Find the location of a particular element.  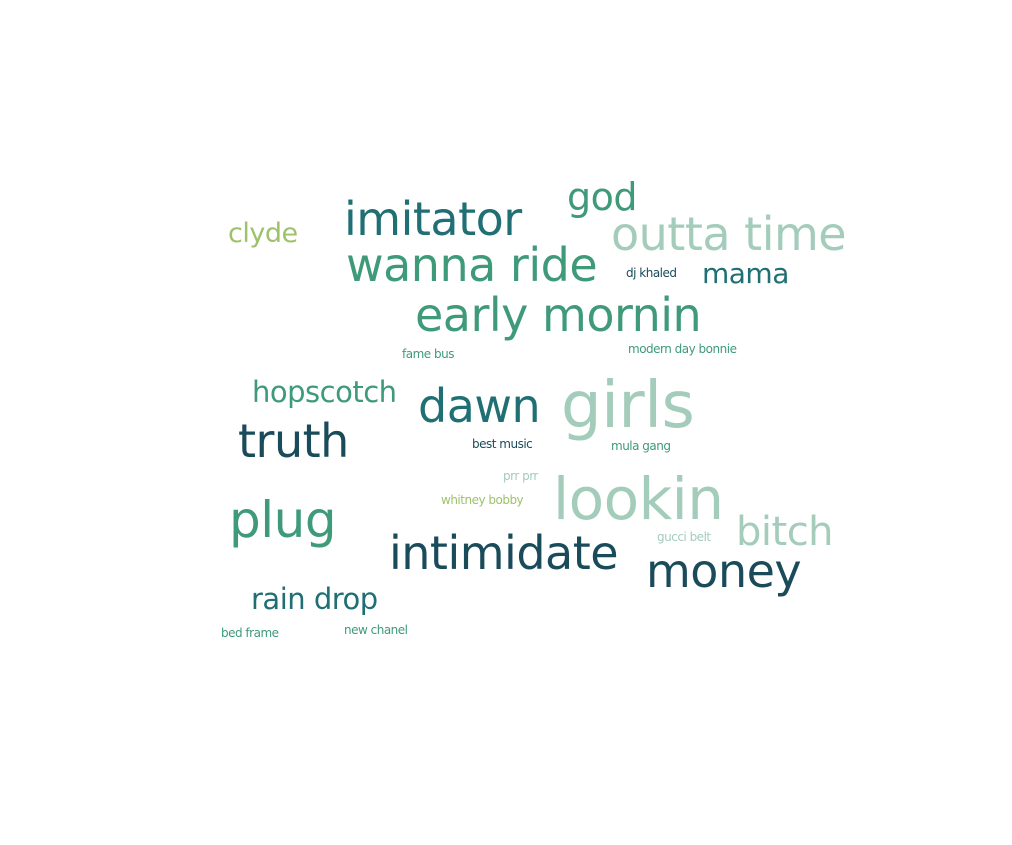

word-gucci-belt: gucci belt is located at coordinates (684, 537).